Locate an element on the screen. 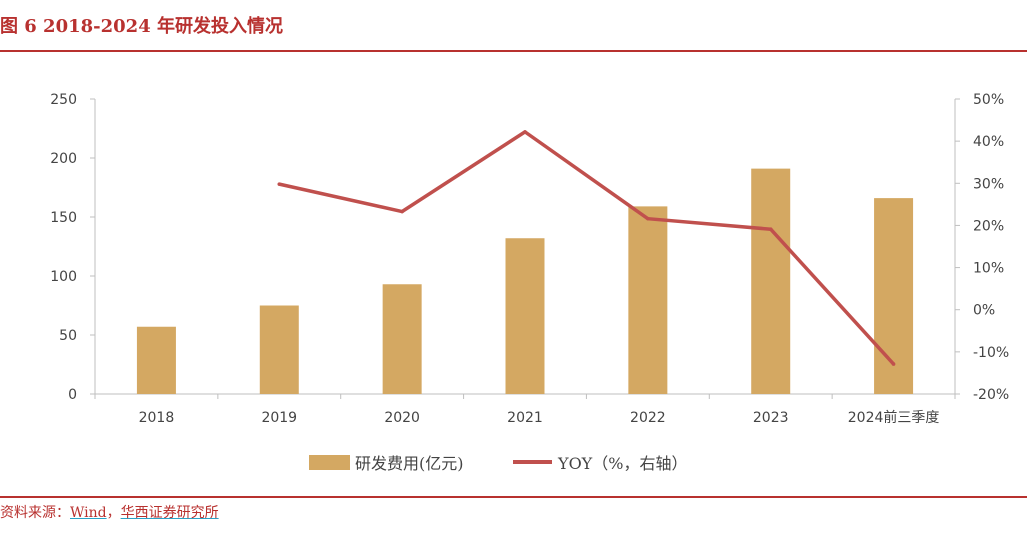  x-tick-label: 2018 is located at coordinates (157, 418).